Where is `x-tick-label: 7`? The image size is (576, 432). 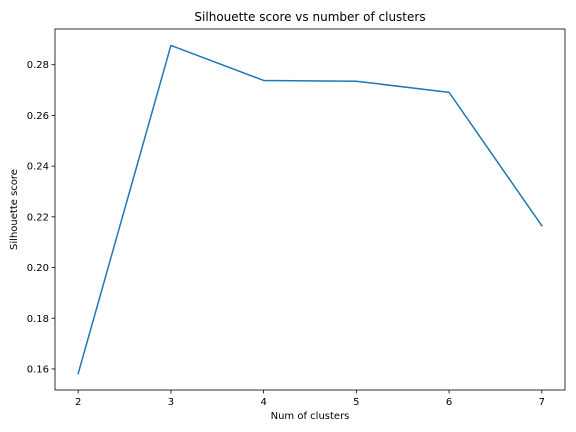
x-tick-label: 7 is located at coordinates (542, 402).